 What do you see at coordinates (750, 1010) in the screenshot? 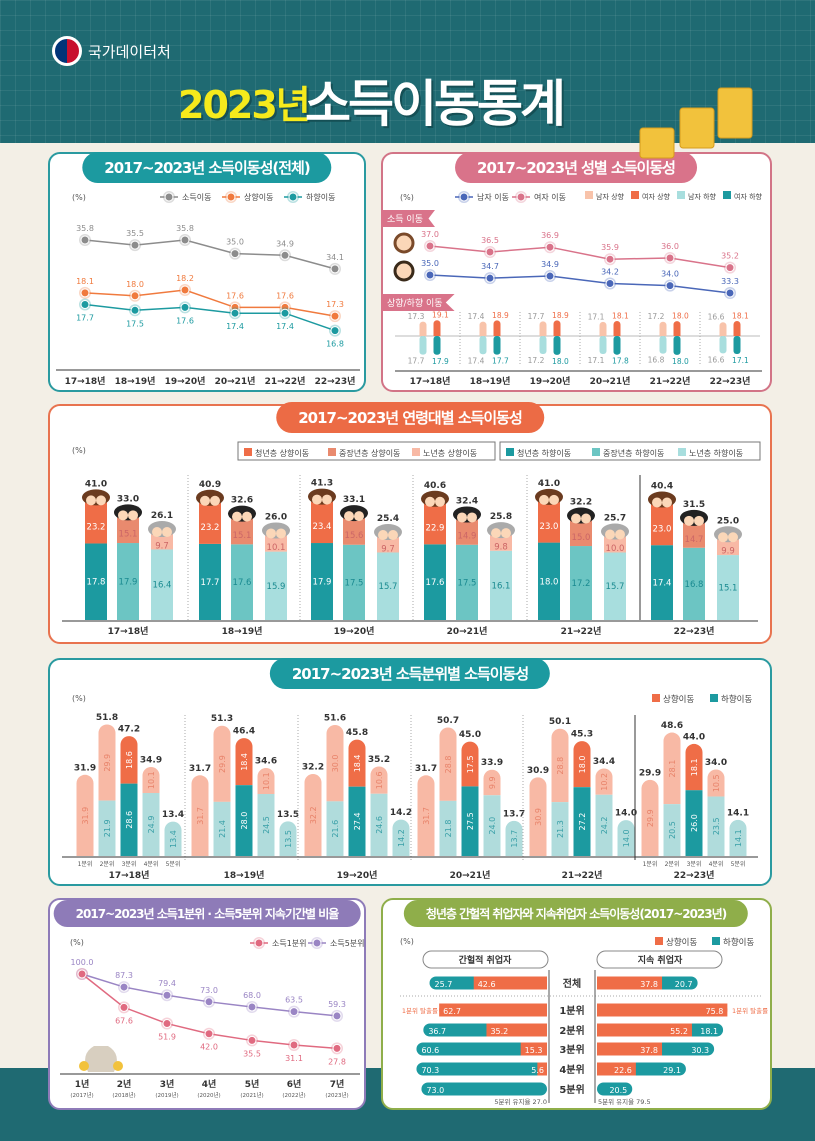
I see `q1-exit-note-right: 1분위 탈출률` at bounding box center [750, 1010].